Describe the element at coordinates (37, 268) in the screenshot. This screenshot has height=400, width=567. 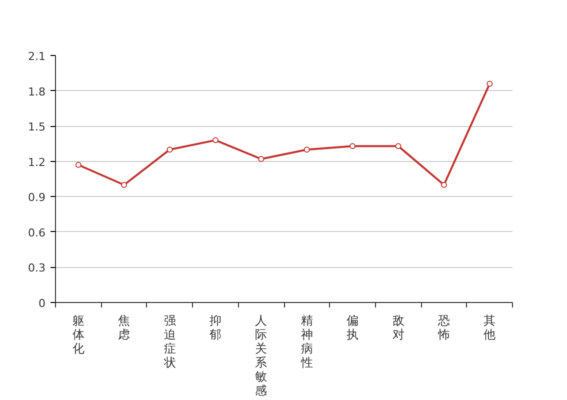
I see `y-tick-label: 0.3` at that location.